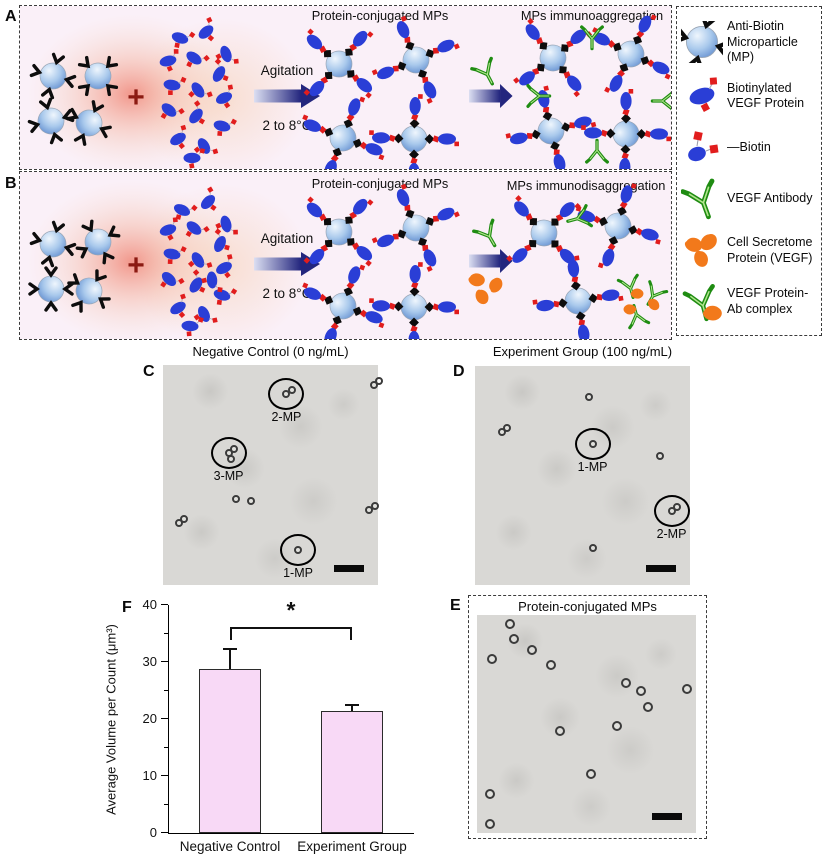 This screenshot has height=857, width=824. I want to click on panel-e-box: Protein-conjugated MPs, so click(587, 717).